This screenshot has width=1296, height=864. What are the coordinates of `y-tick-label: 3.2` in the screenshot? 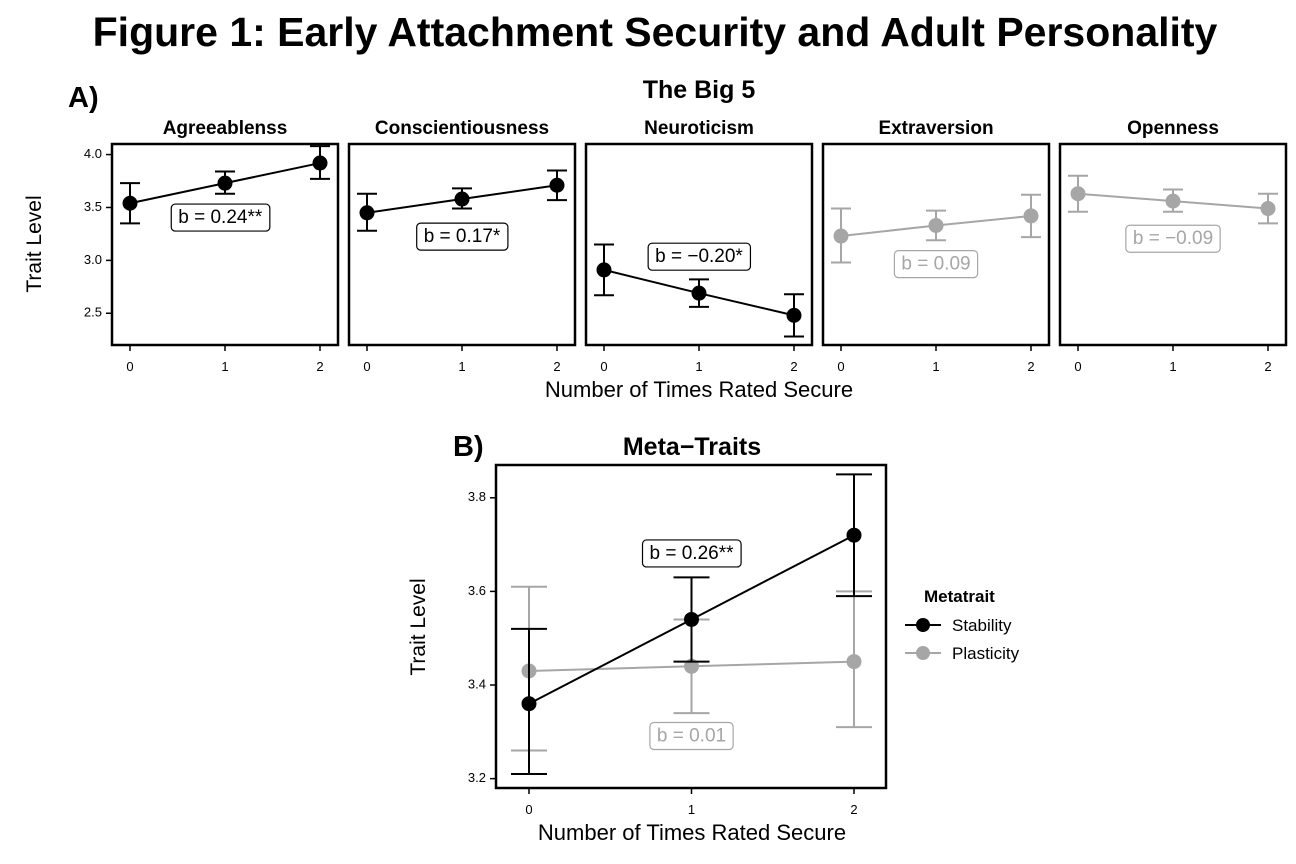 It's located at (477, 777).